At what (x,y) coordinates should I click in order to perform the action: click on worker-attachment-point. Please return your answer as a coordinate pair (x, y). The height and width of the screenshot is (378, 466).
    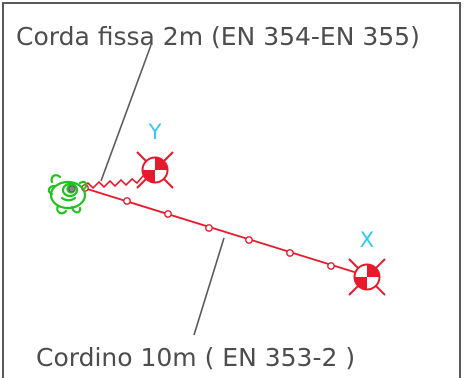
    Looking at the image, I should click on (72, 189).